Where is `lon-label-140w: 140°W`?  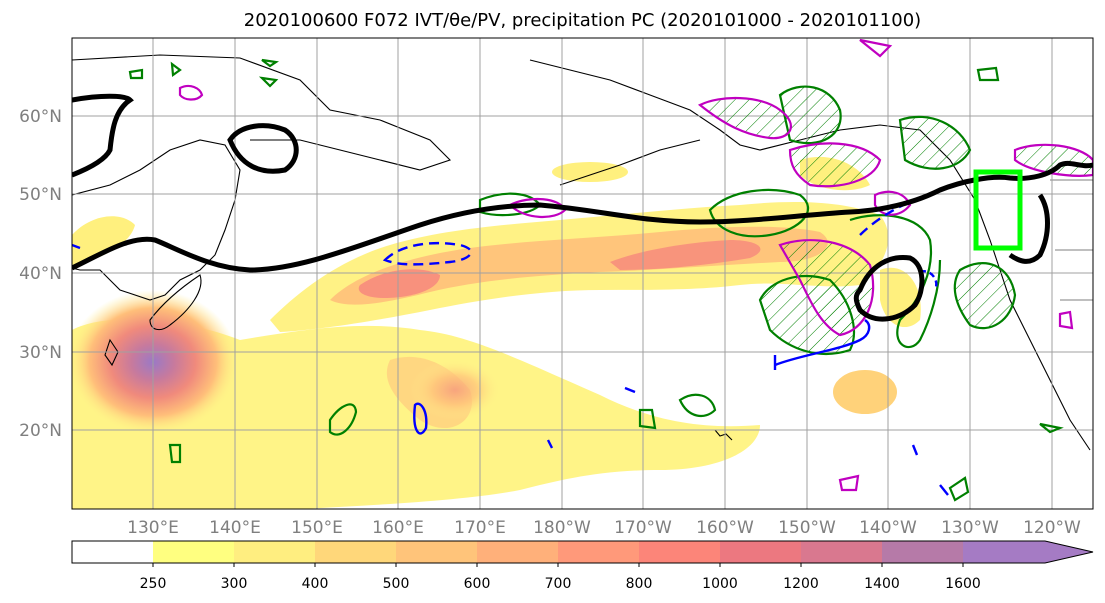
lon-label-140w: 140°W is located at coordinates (888, 528).